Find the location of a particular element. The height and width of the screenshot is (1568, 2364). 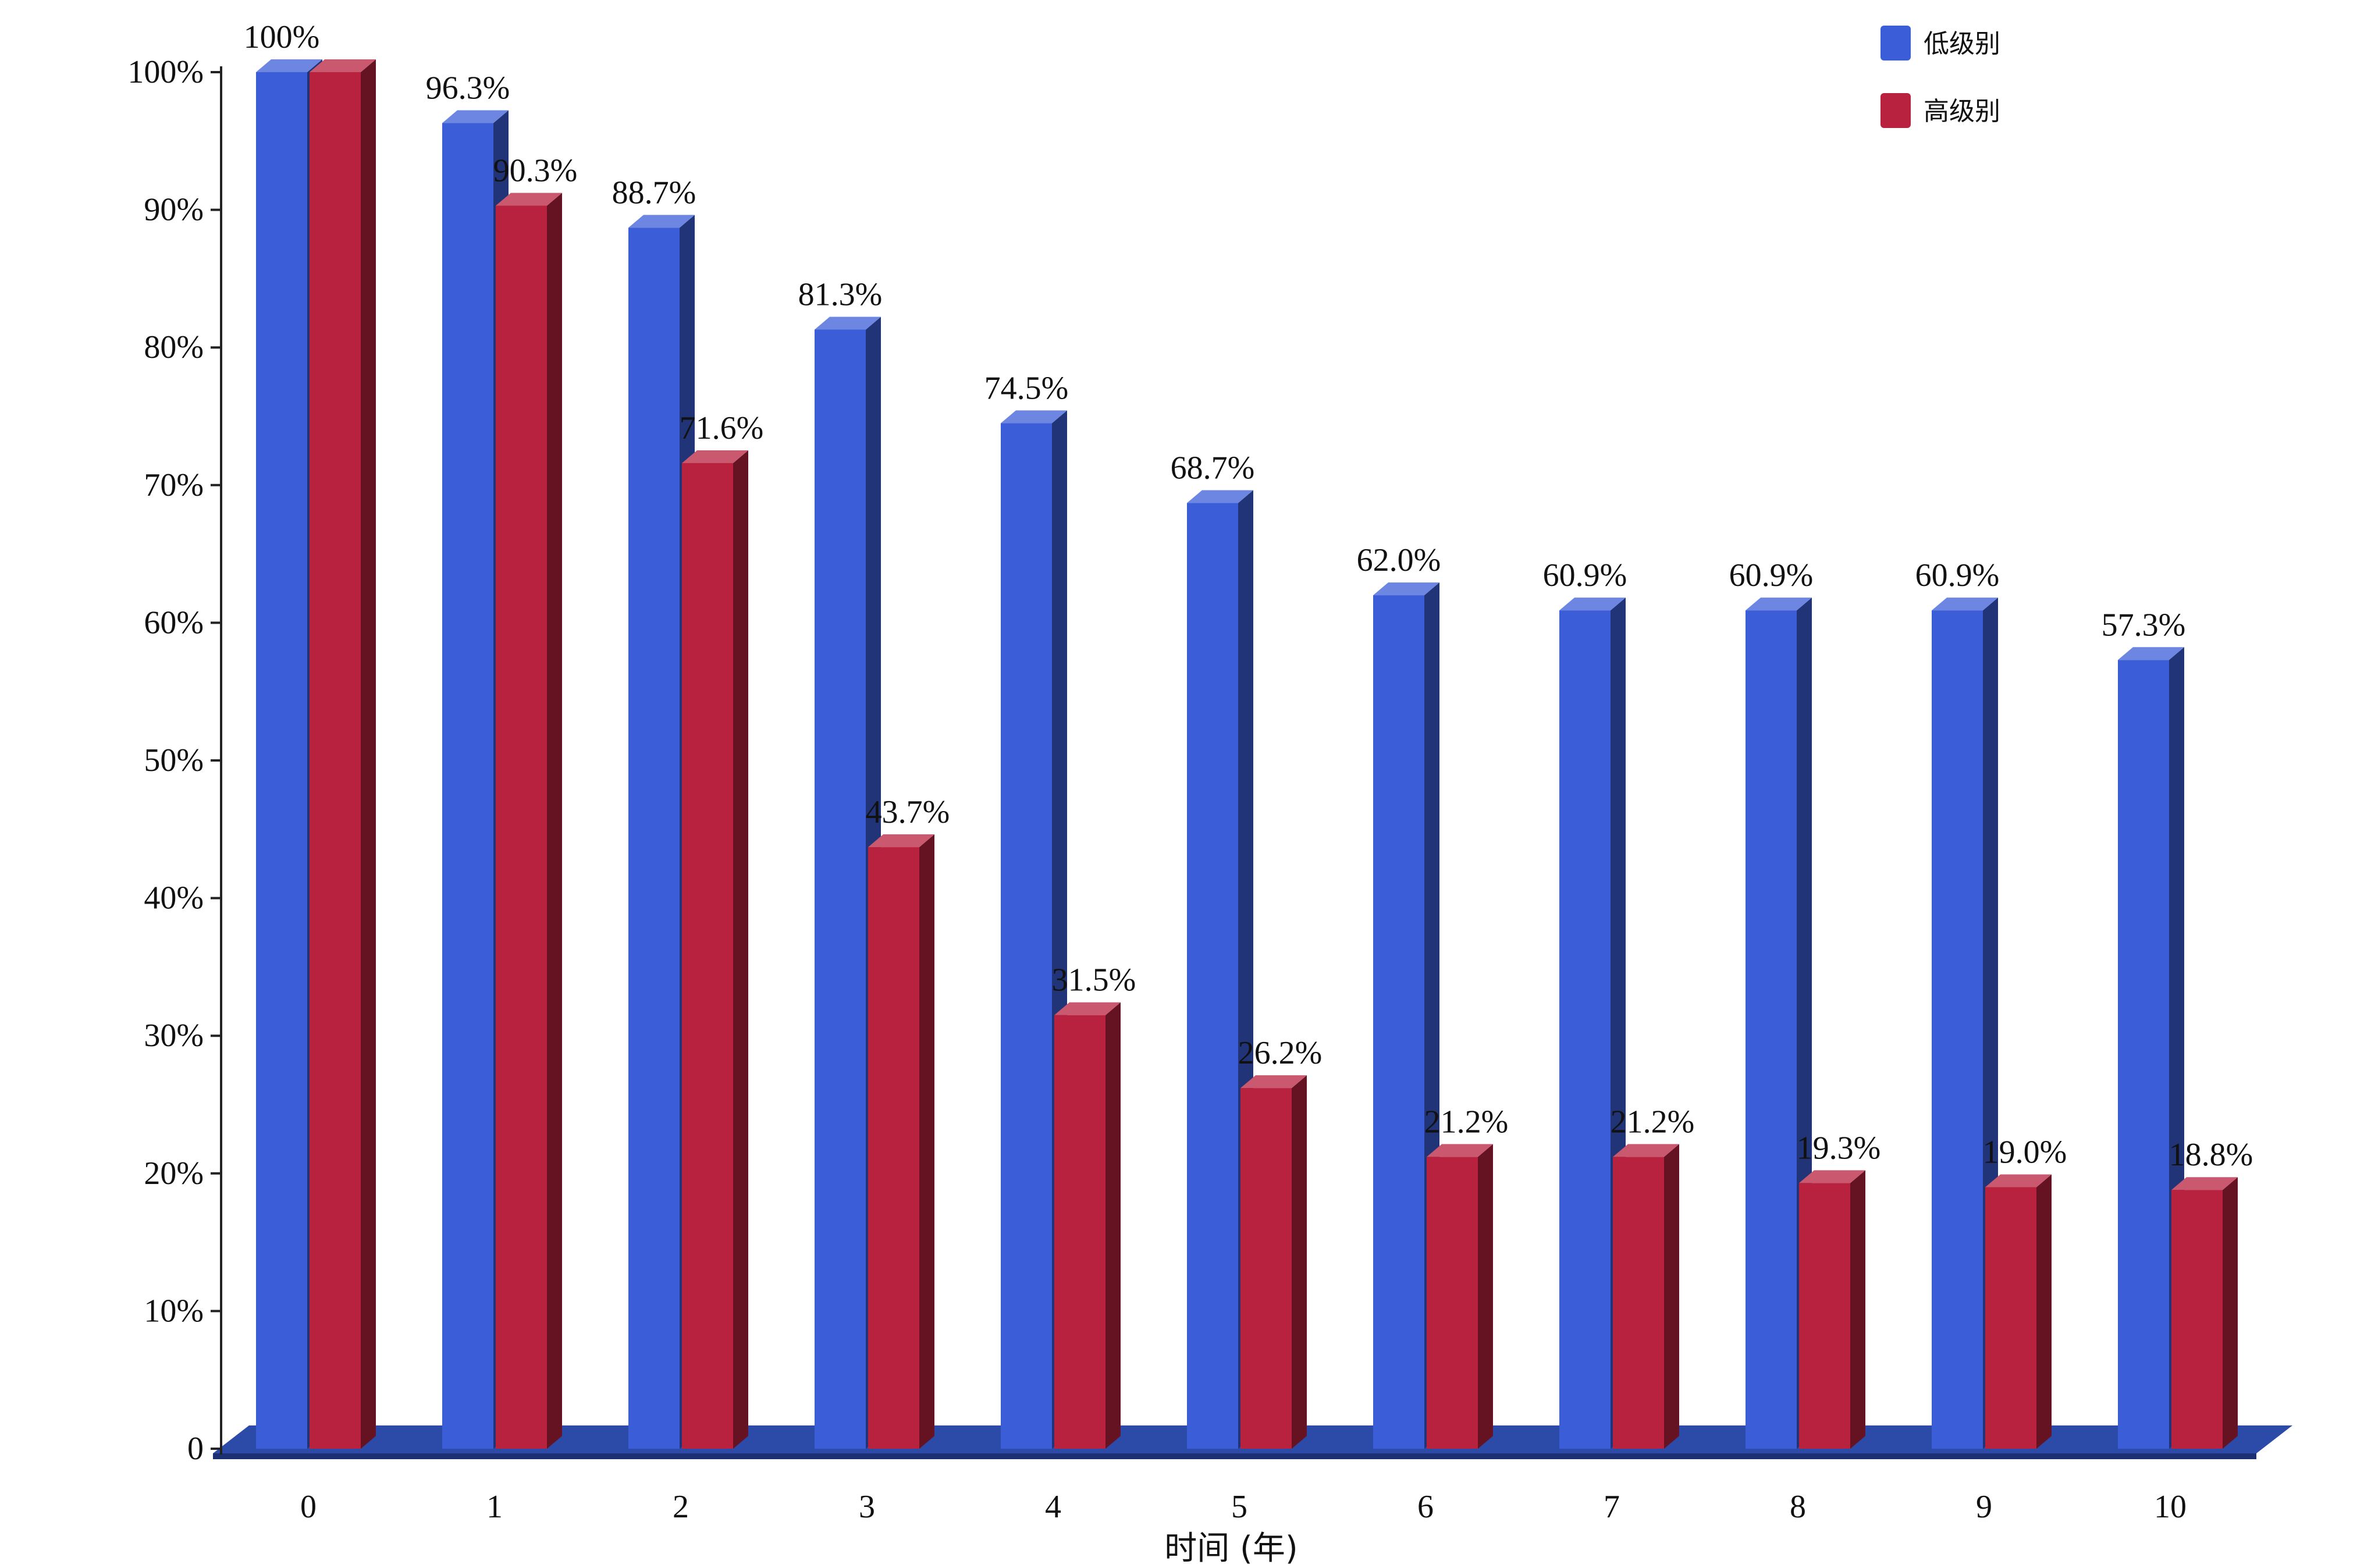

chart-floor-edge is located at coordinates (1234, 1456).